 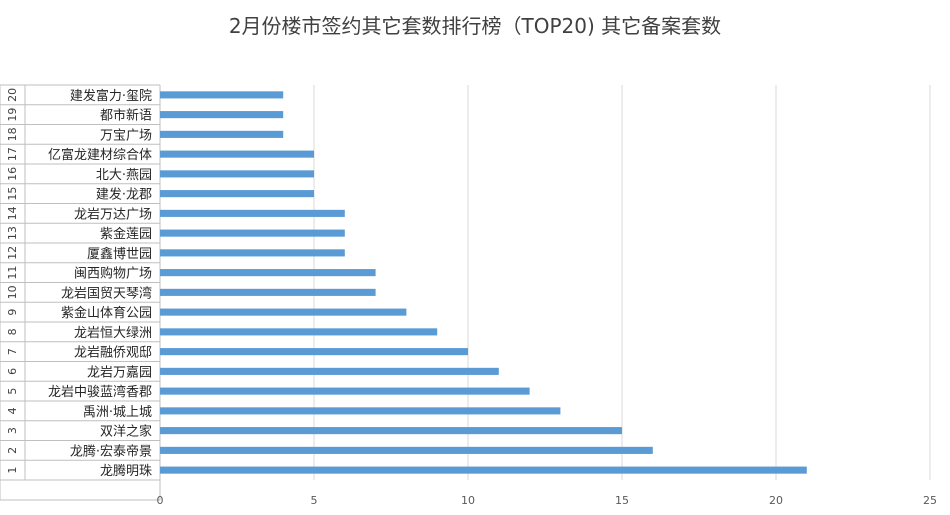 I want to click on rank-label: 19, so click(x=12, y=115).